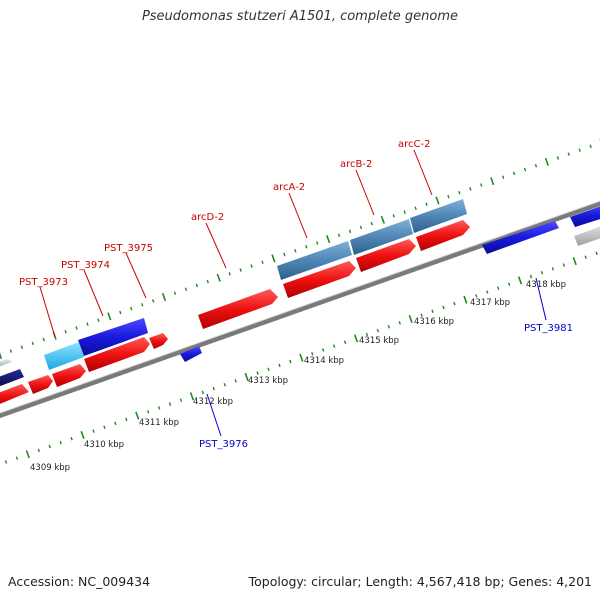 The image size is (600, 600). Describe the element at coordinates (438, 216) in the screenshot. I see `feature-rna-c` at that location.